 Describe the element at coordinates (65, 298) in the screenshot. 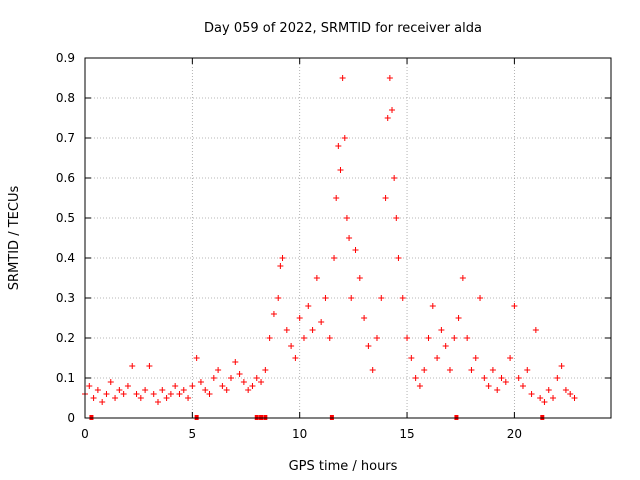

I see `y-tick-label: 0.3` at that location.